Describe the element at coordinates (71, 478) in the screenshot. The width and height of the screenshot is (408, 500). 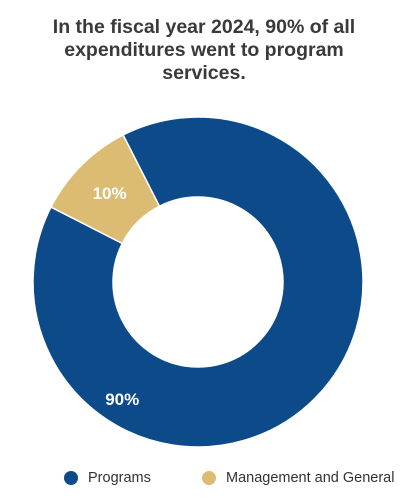
I see `legend-swatch-programs` at that location.